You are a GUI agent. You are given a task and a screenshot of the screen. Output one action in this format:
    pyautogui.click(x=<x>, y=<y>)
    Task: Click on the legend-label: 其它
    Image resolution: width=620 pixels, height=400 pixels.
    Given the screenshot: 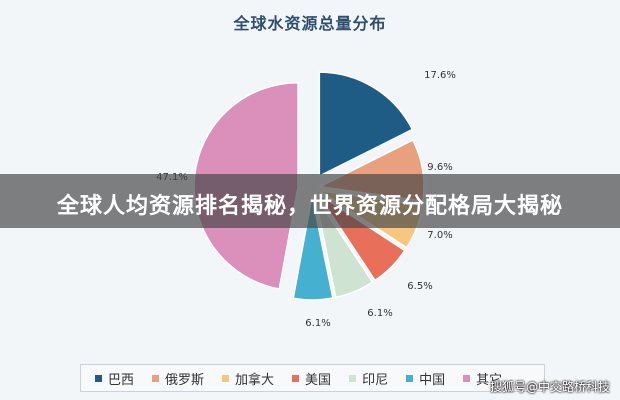 What is the action you would take?
    pyautogui.click(x=489, y=380)
    